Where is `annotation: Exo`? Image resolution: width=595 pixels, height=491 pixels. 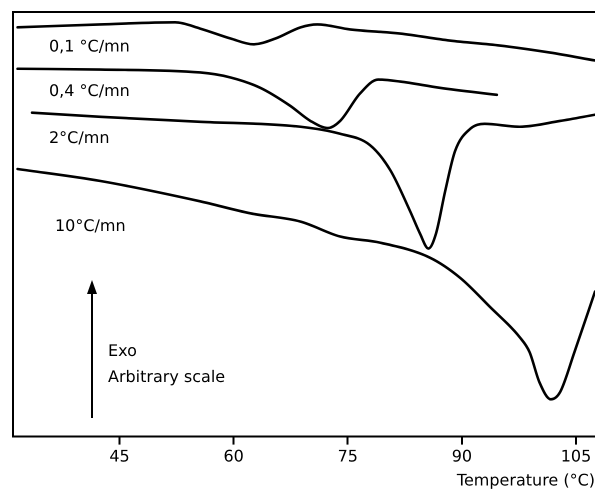
annotation: Exo is located at coordinates (123, 351).